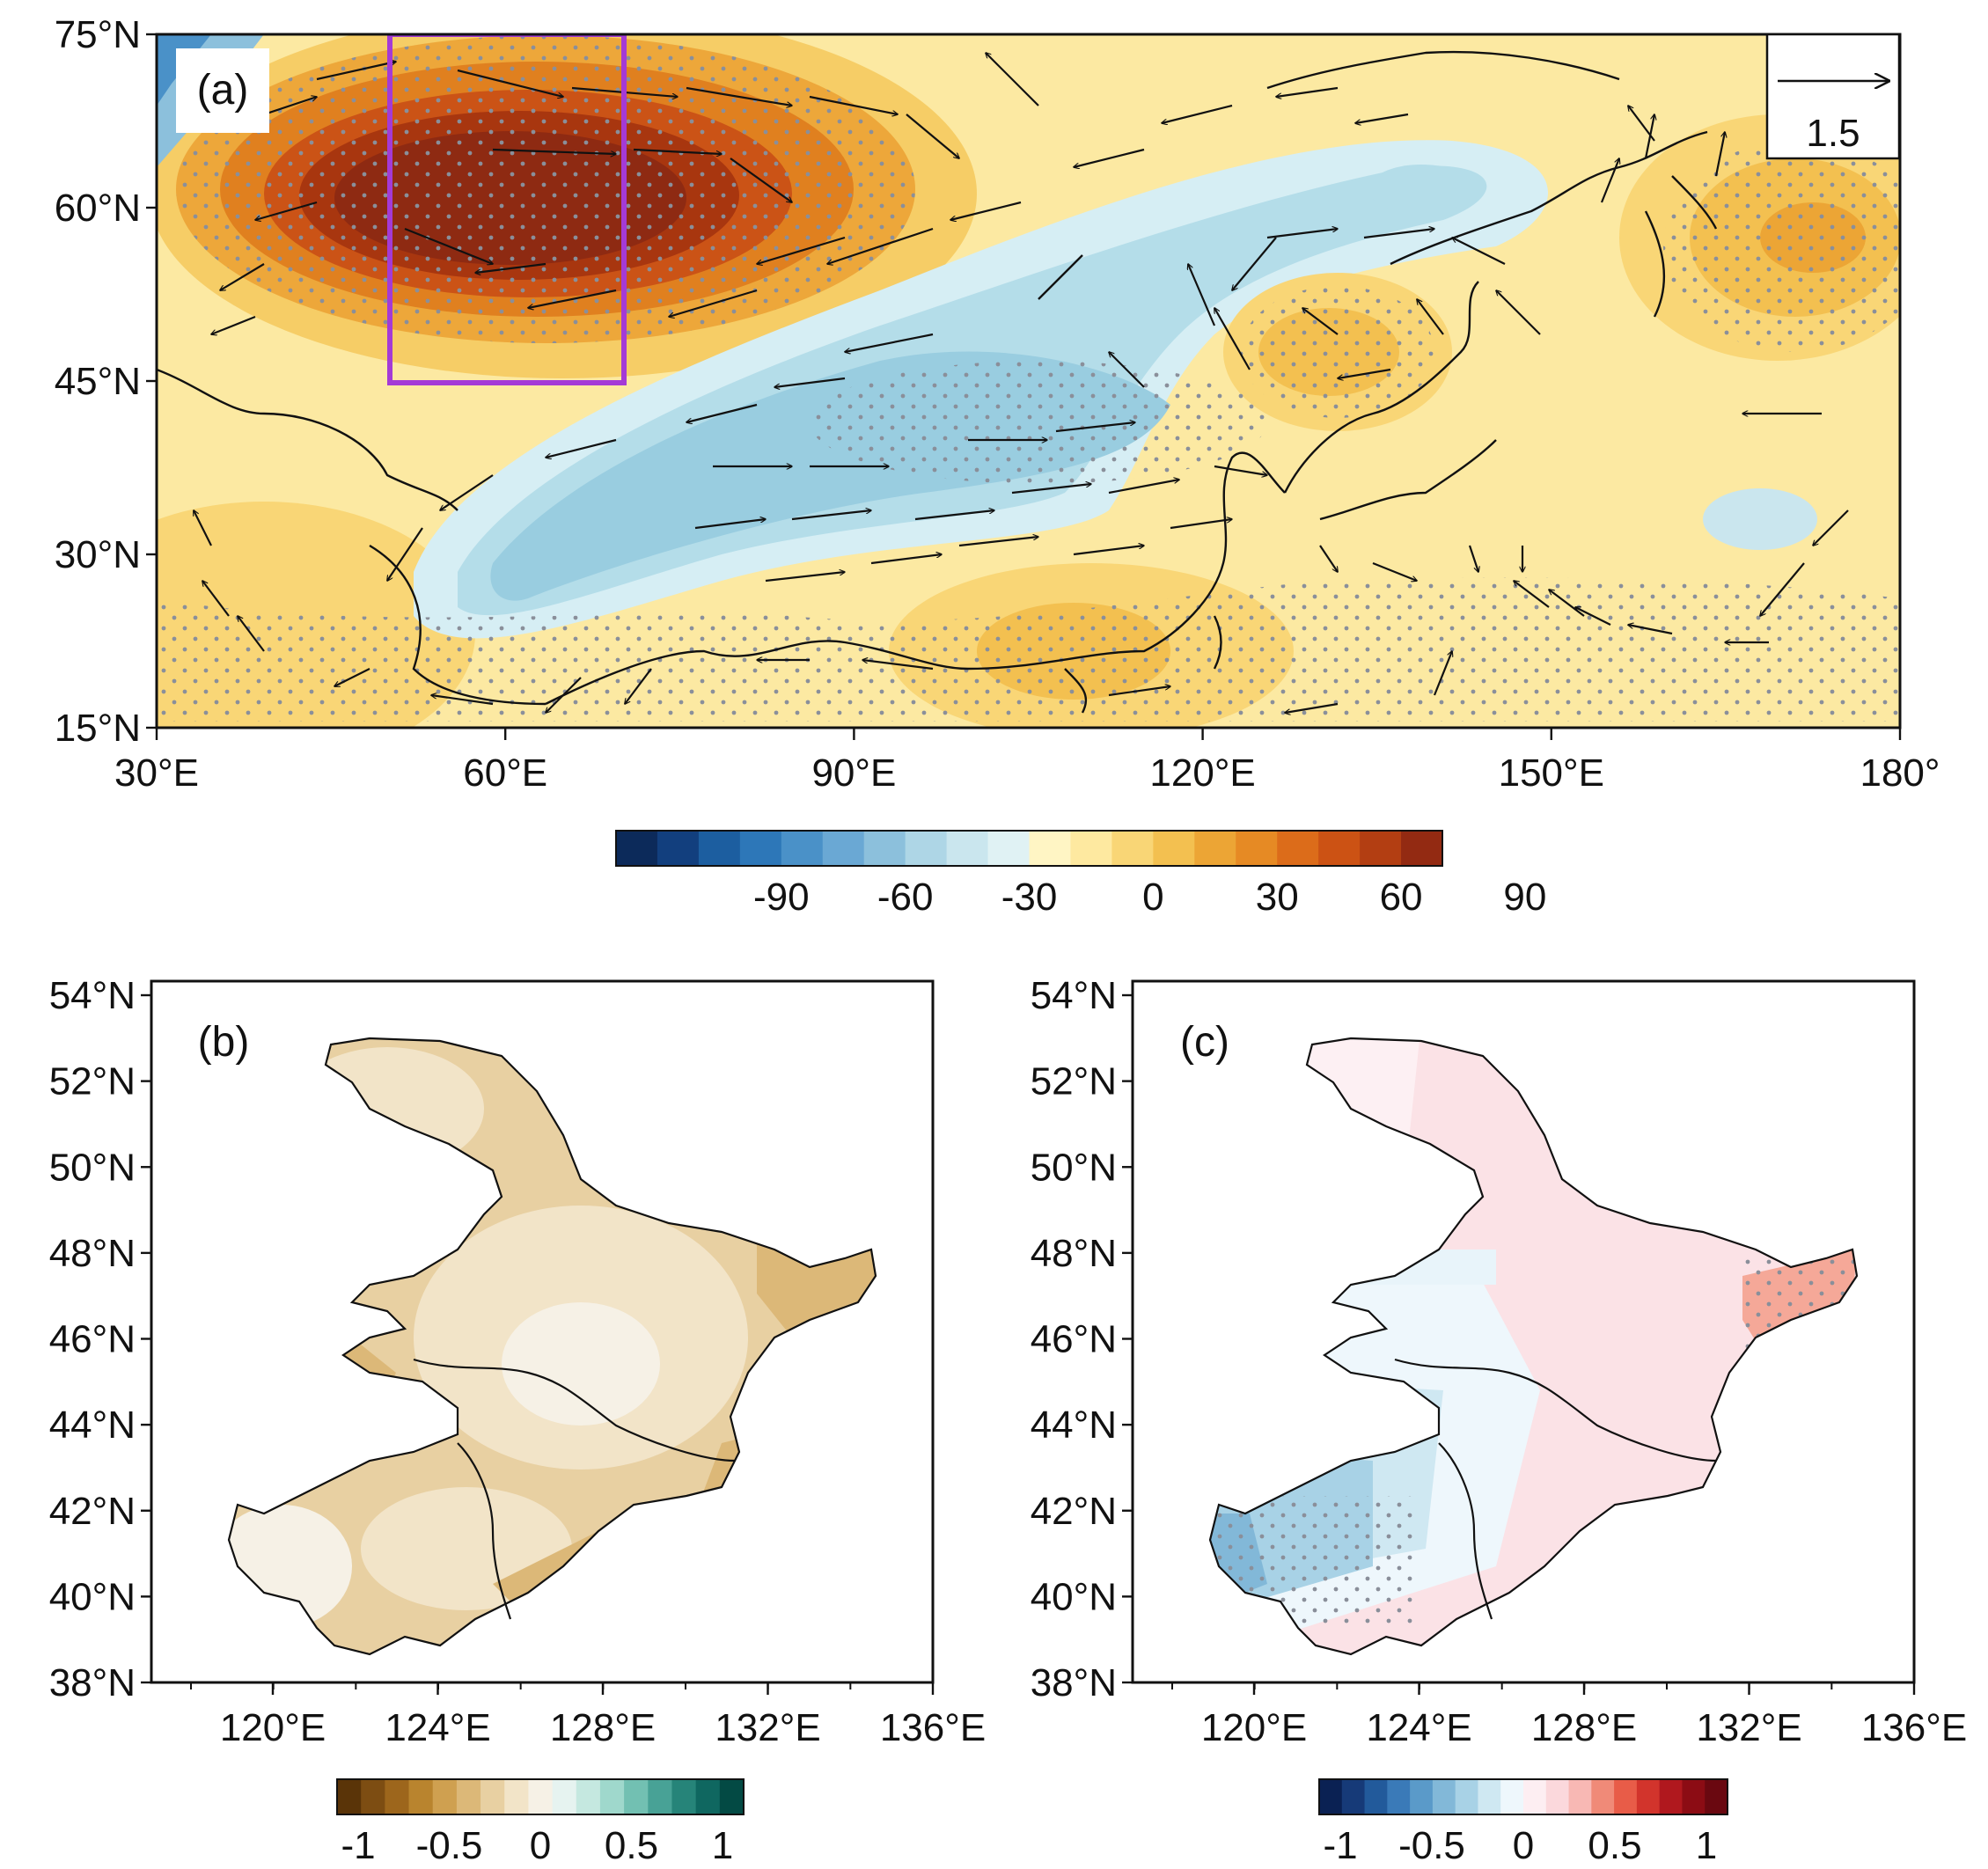  I want to click on panel-c-lat-axis: 54°N 52°N 50°N 48°N 46°N 44°N 42°N 40°N 38°N, so click(1082, 1339).